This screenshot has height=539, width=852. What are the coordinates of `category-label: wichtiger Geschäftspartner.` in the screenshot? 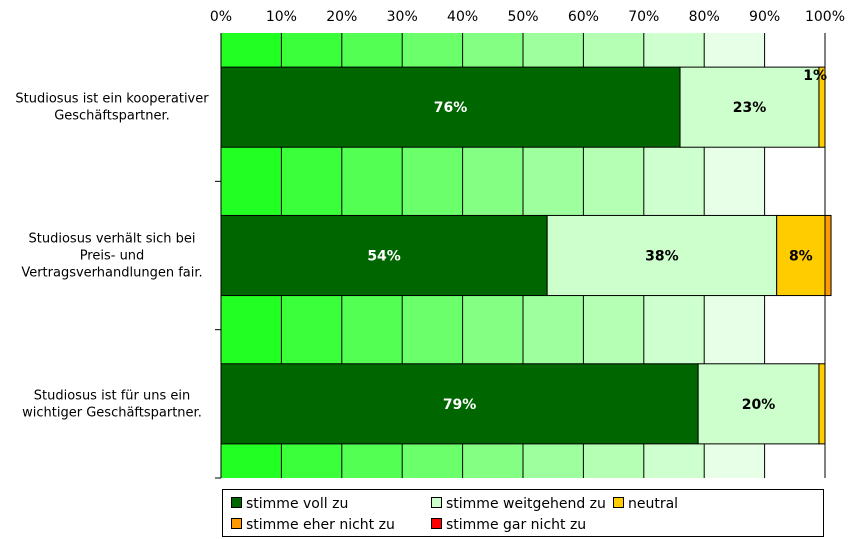 It's located at (112, 412).